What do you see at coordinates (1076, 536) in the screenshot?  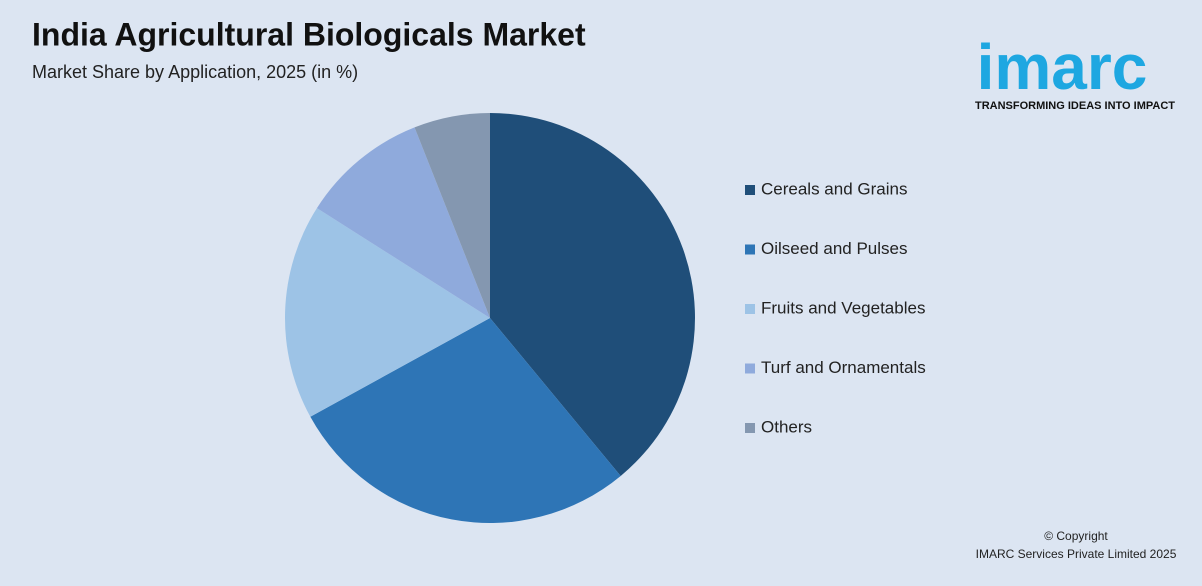 I see `copyright: © Copyright` at bounding box center [1076, 536].